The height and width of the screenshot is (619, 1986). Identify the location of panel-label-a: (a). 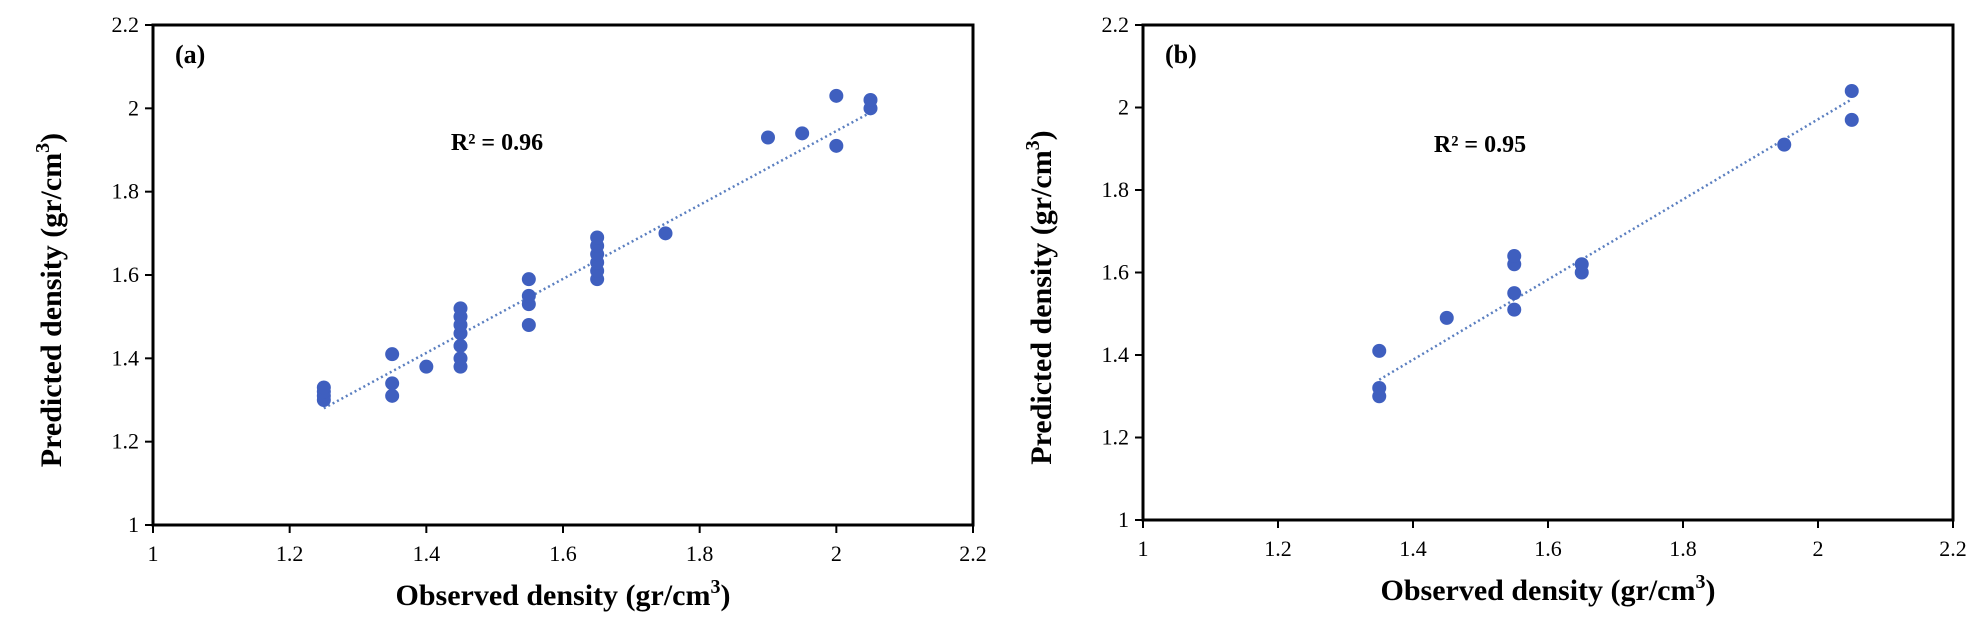
(190, 54).